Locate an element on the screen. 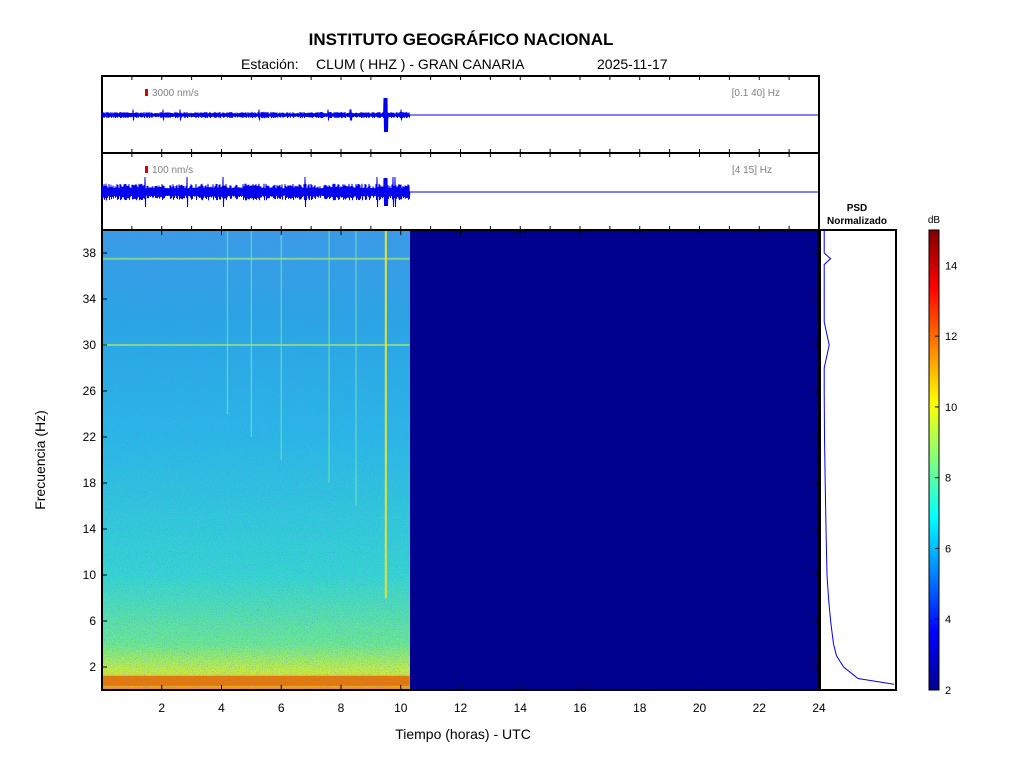 This screenshot has height=768, width=1024. trace1-scale-marker is located at coordinates (146, 92).